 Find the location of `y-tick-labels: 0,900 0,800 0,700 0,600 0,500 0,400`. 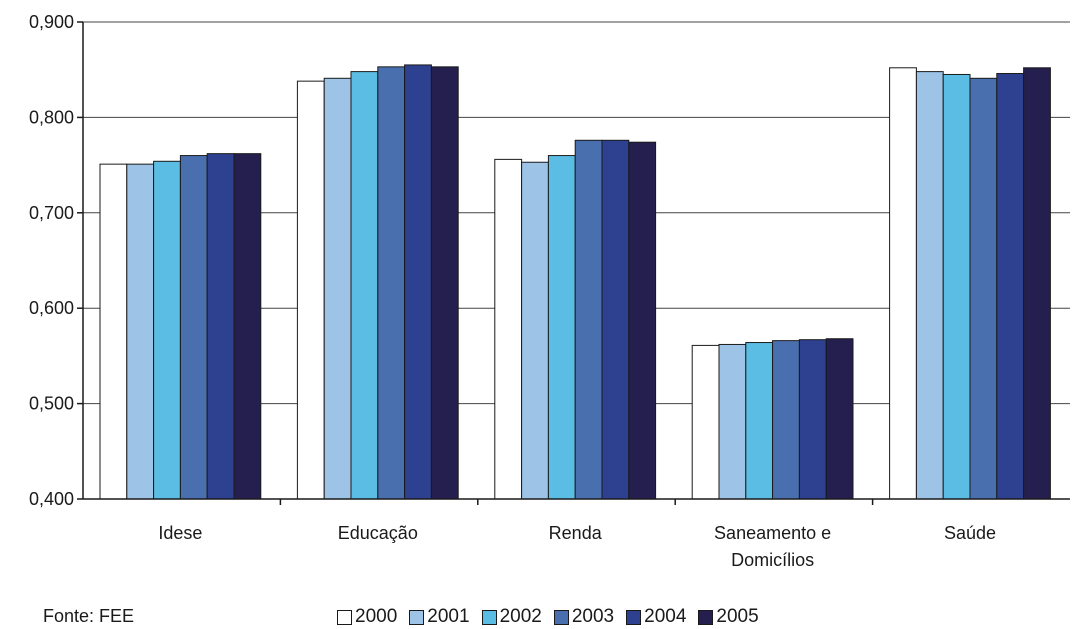

y-tick-labels: 0,900 0,800 0,700 0,600 0,500 0,400 is located at coordinates (51, 260).